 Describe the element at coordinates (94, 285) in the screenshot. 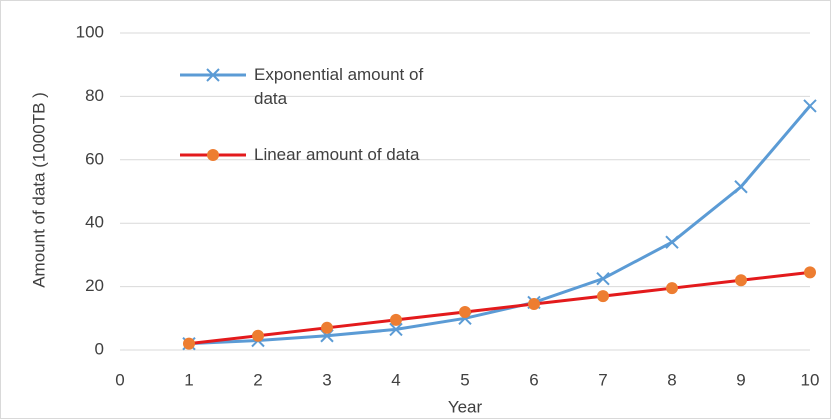

I see `y-tick-label: 20` at that location.